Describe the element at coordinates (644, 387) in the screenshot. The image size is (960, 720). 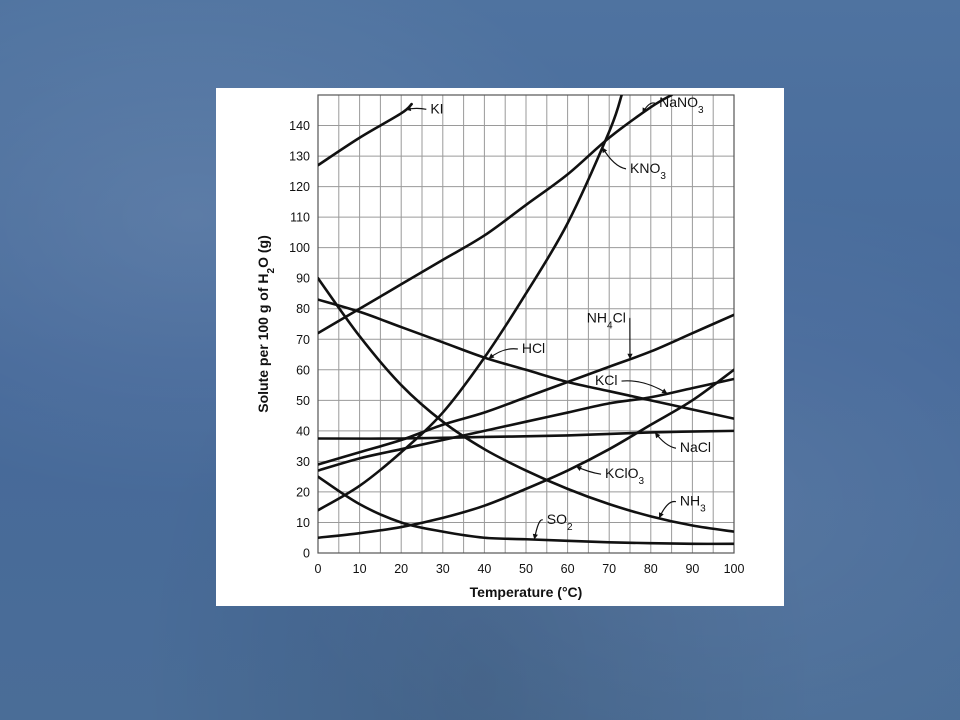
I see `annotation-arrow` at that location.